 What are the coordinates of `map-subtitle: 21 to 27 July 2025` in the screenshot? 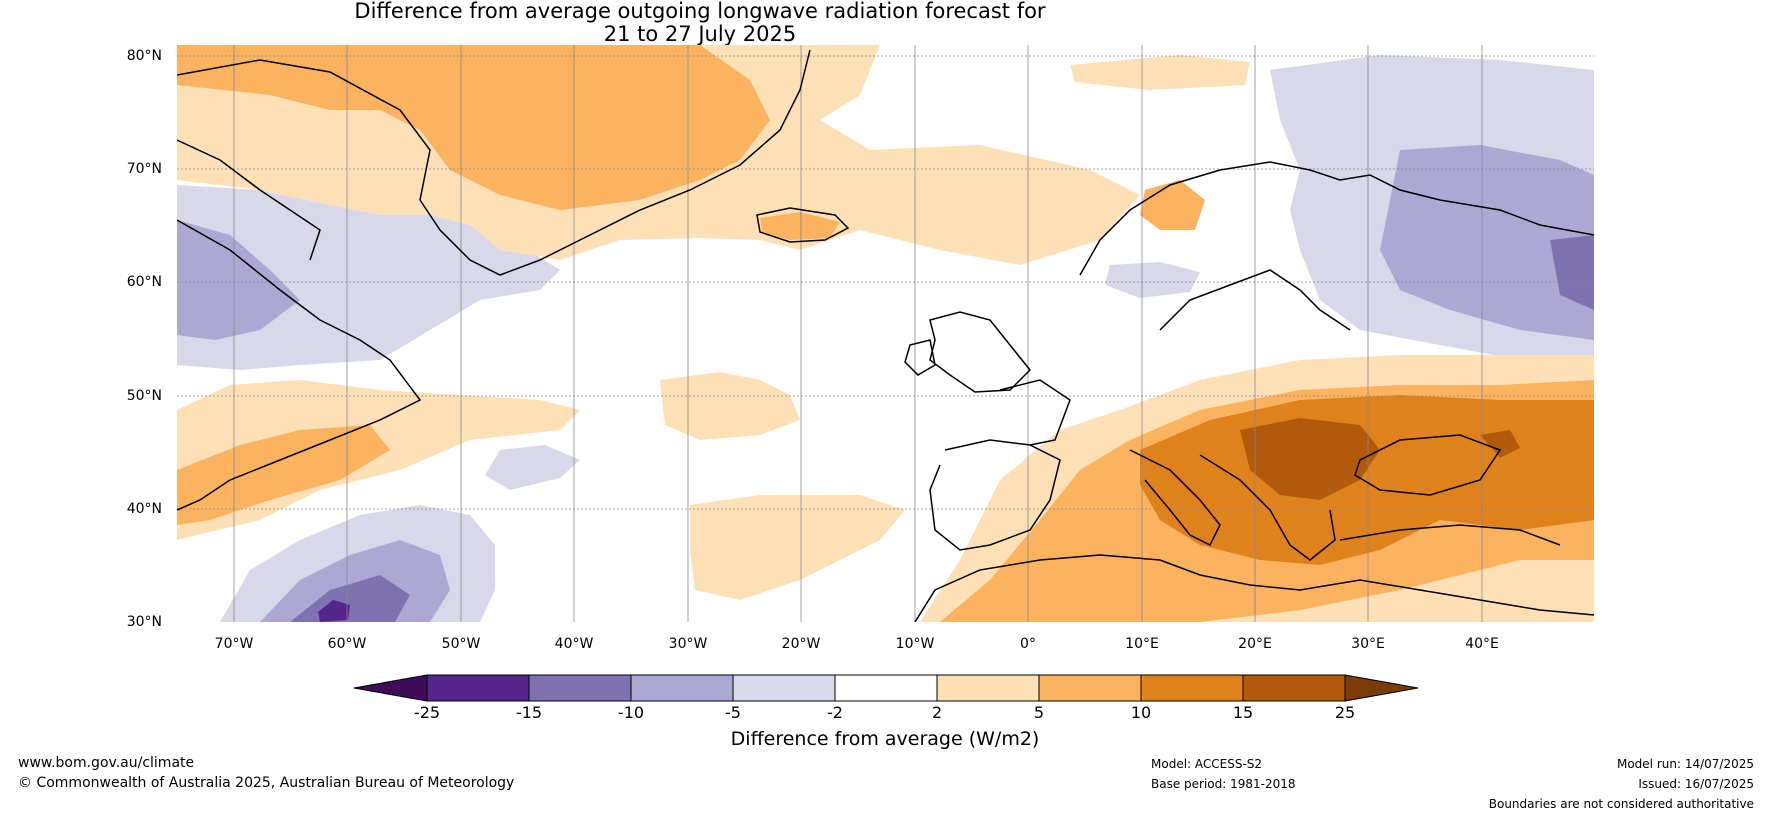 It's located at (700, 34).